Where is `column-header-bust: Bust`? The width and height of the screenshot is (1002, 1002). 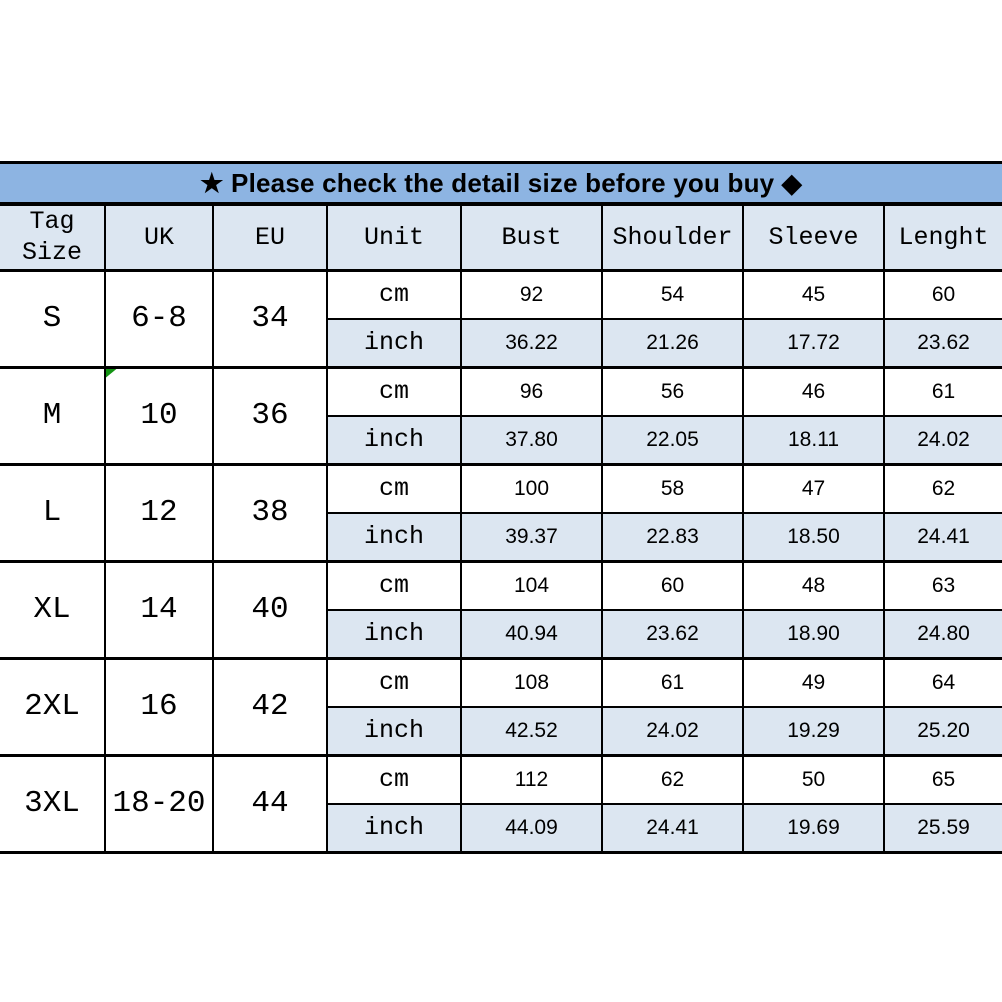 column-header-bust: Bust is located at coordinates (531, 237).